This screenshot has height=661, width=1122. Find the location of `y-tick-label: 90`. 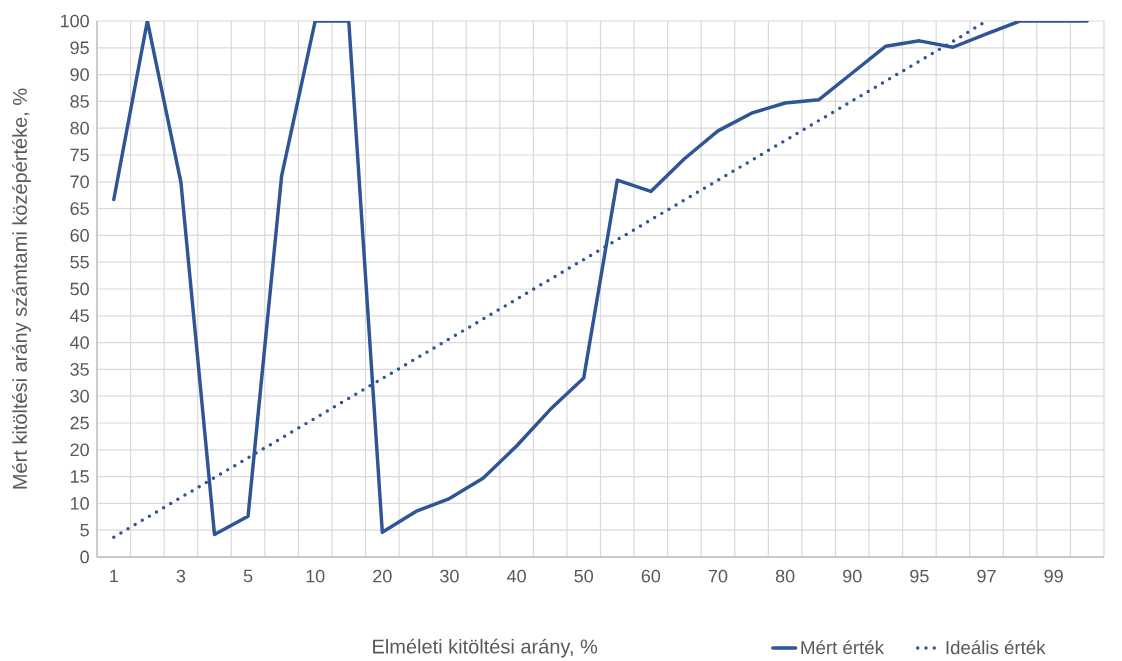

y-tick-label: 90 is located at coordinates (79, 74).